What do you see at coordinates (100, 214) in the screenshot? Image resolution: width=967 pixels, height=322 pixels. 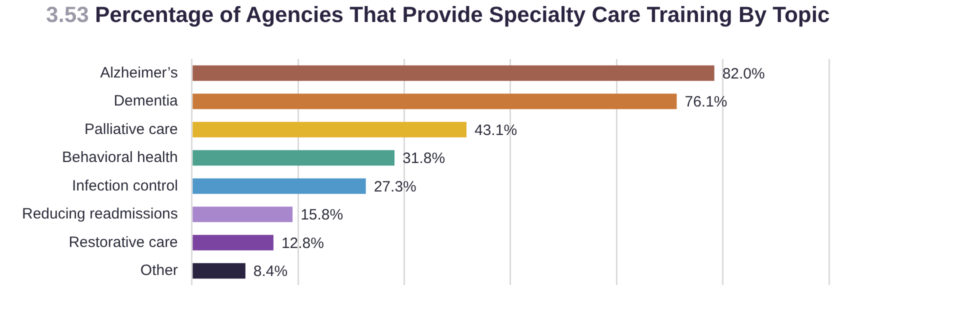 I see `y-tick-label: Reducing readmissions` at bounding box center [100, 214].